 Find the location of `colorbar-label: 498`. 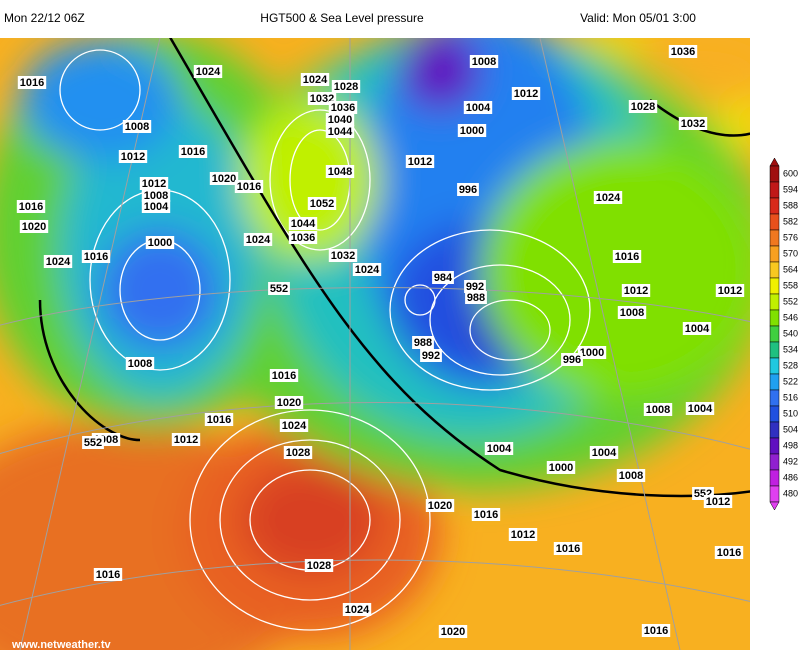

colorbar-label: 498 is located at coordinates (790, 445).